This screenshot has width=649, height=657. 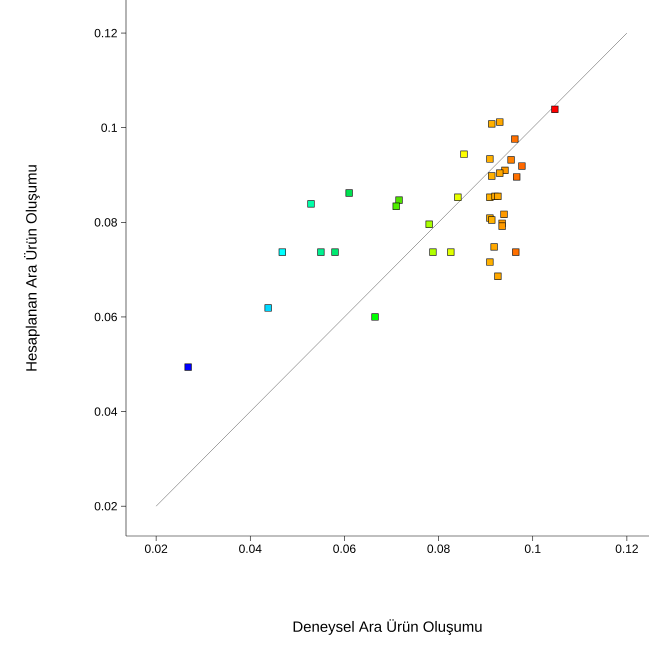 What do you see at coordinates (109, 127) in the screenshot?
I see `y-tick-label: 0.1` at bounding box center [109, 127].